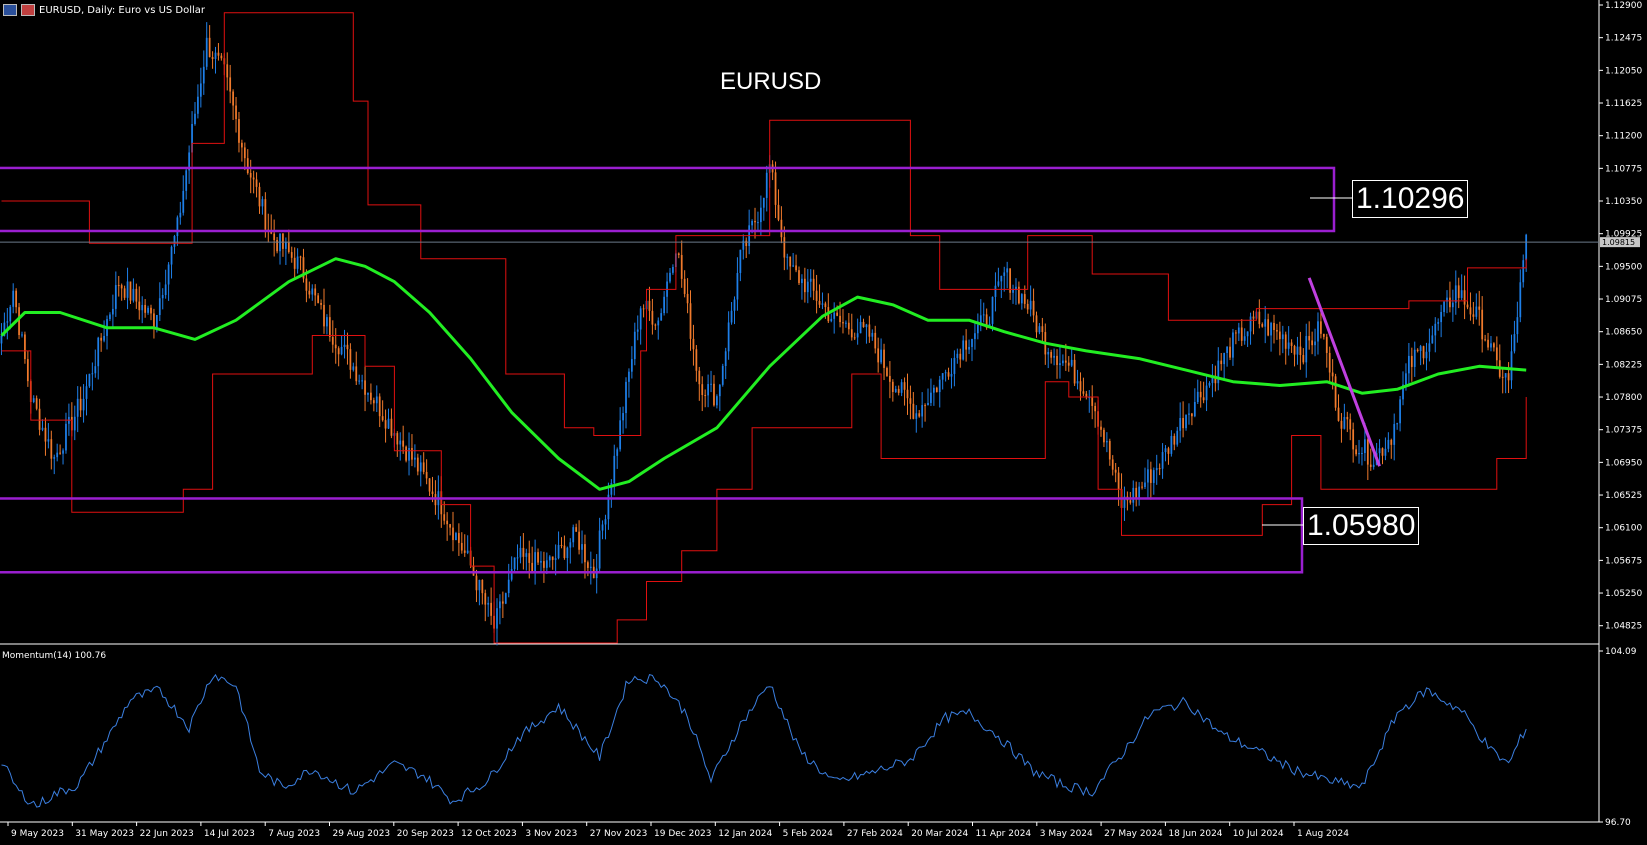  What do you see at coordinates (1623, 627) in the screenshot?
I see `price-tick-label: 1.04825` at bounding box center [1623, 627].